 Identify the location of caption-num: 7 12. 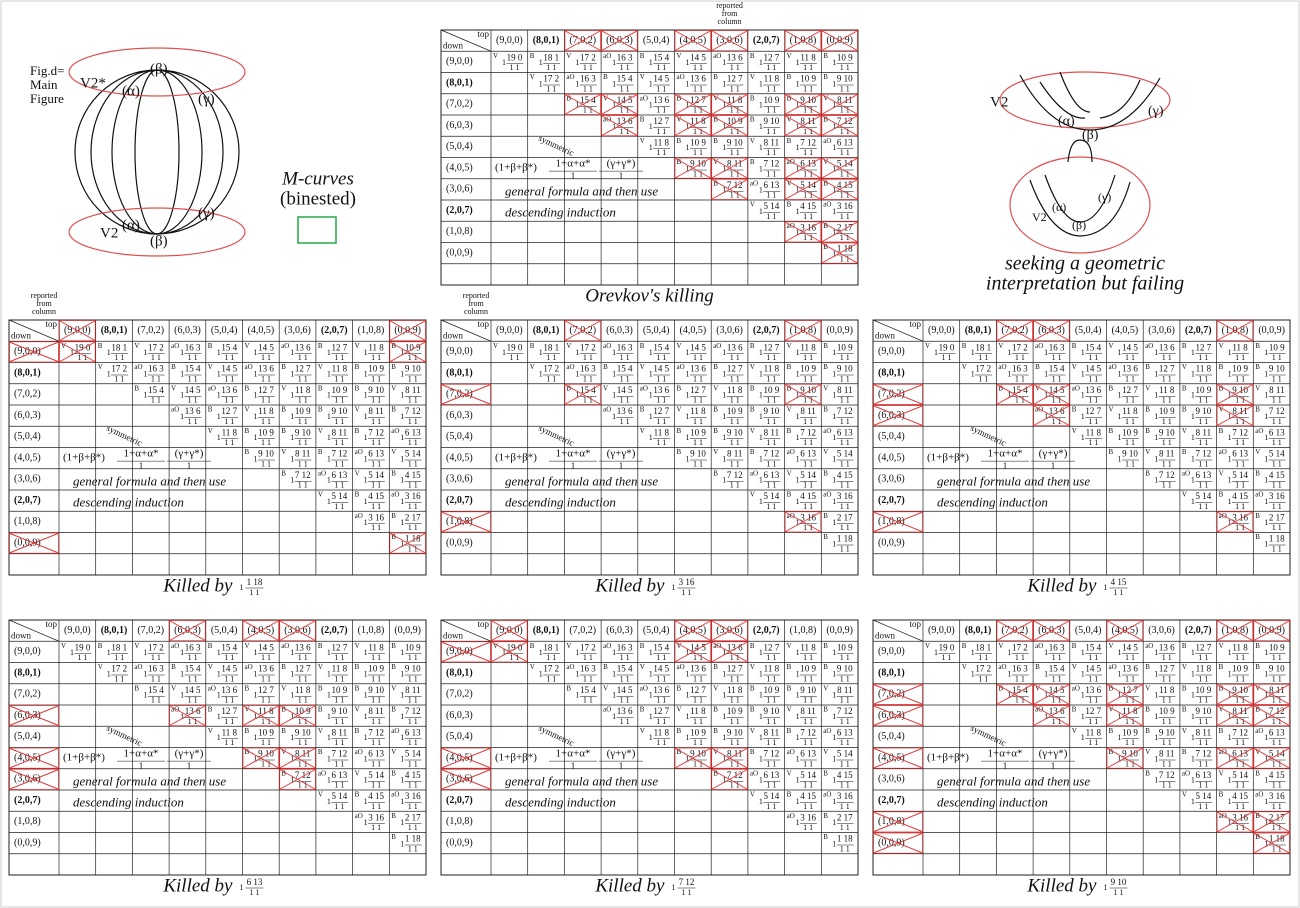
(687, 882).